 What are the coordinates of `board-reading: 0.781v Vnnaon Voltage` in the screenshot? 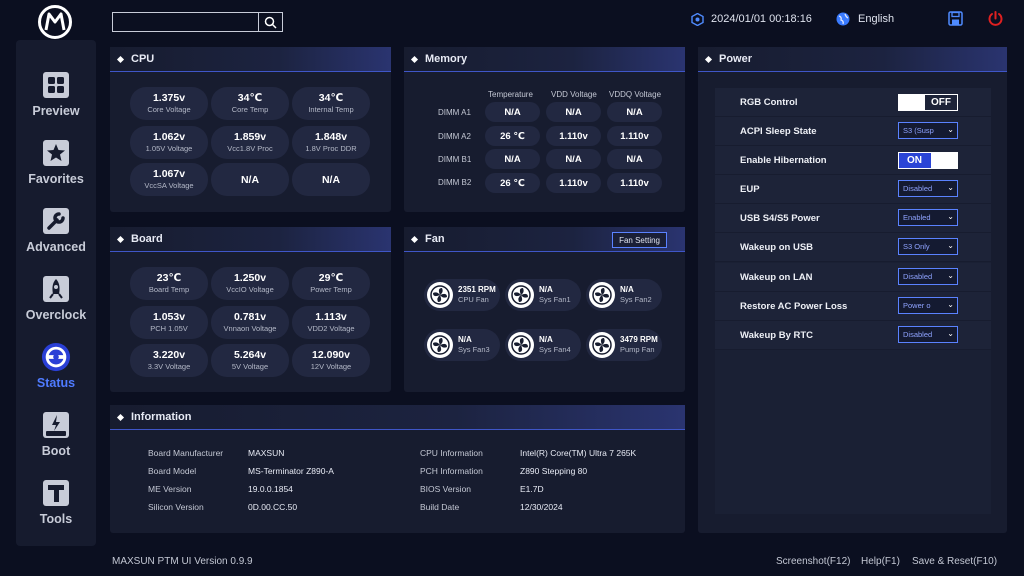 It's located at (250, 322).